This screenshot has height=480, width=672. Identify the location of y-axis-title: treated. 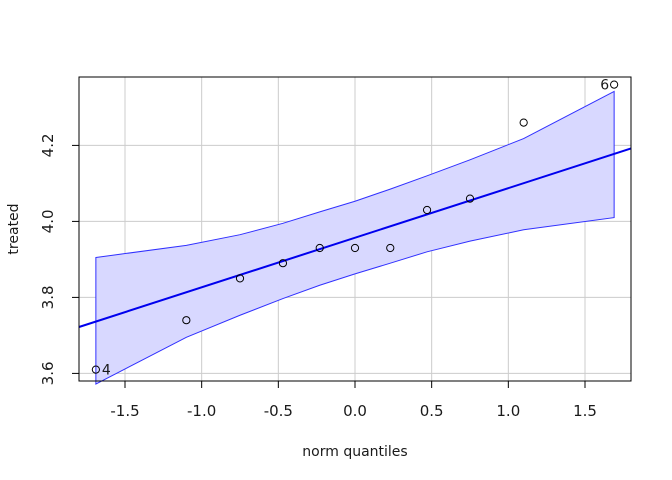
(14, 228).